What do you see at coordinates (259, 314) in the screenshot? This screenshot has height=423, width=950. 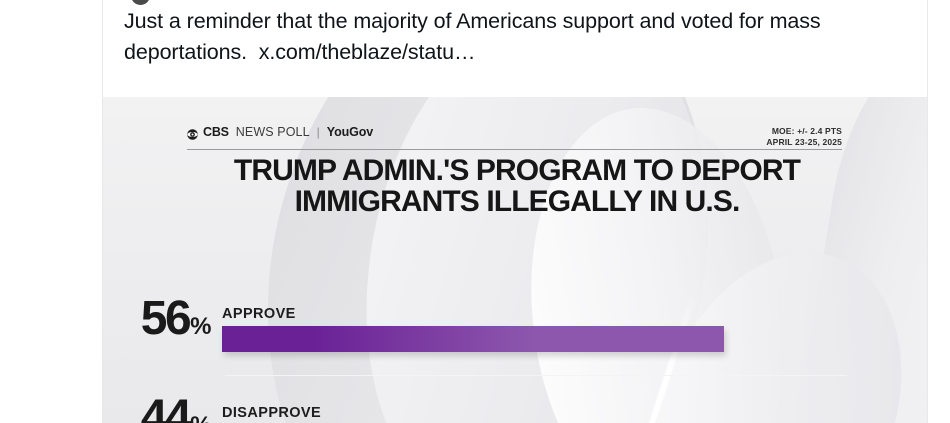 I see `approve-label: APPROVE` at bounding box center [259, 314].